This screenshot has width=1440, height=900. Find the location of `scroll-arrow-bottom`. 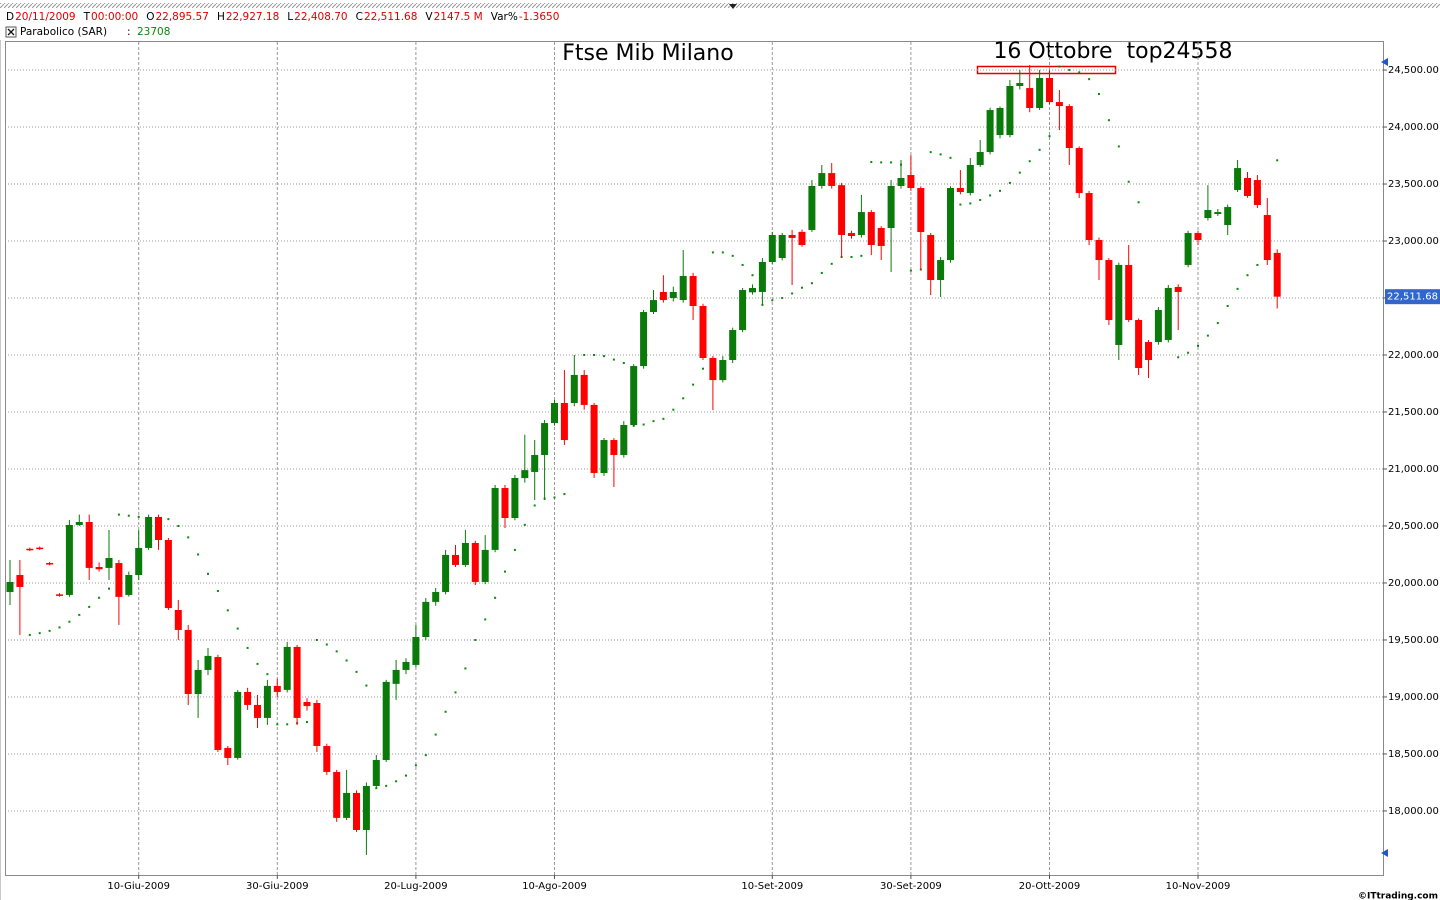

scroll-arrow-bottom is located at coordinates (1384, 853).